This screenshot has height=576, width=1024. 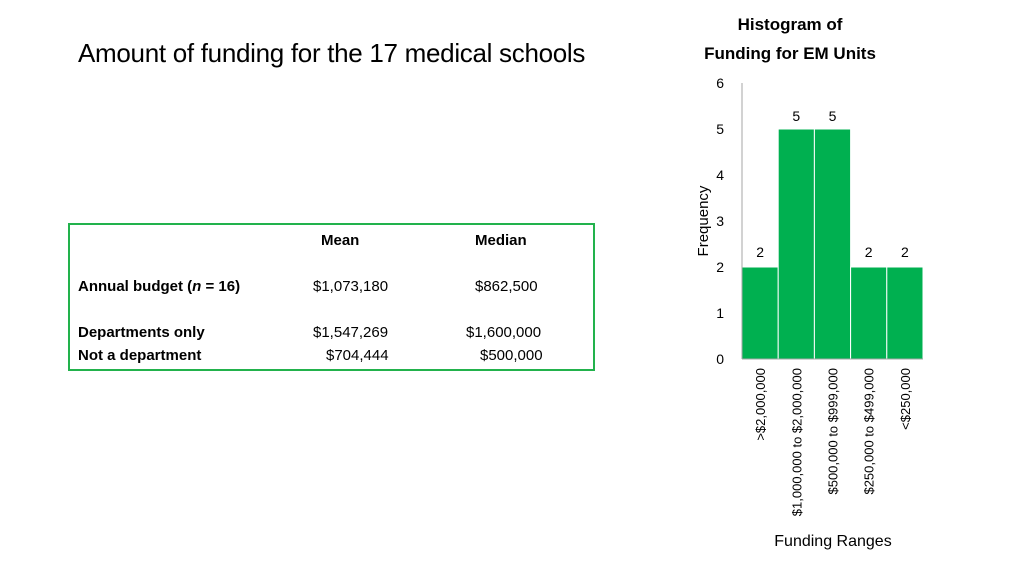 I want to click on not-a-department-mean: $704,444, so click(x=357, y=355).